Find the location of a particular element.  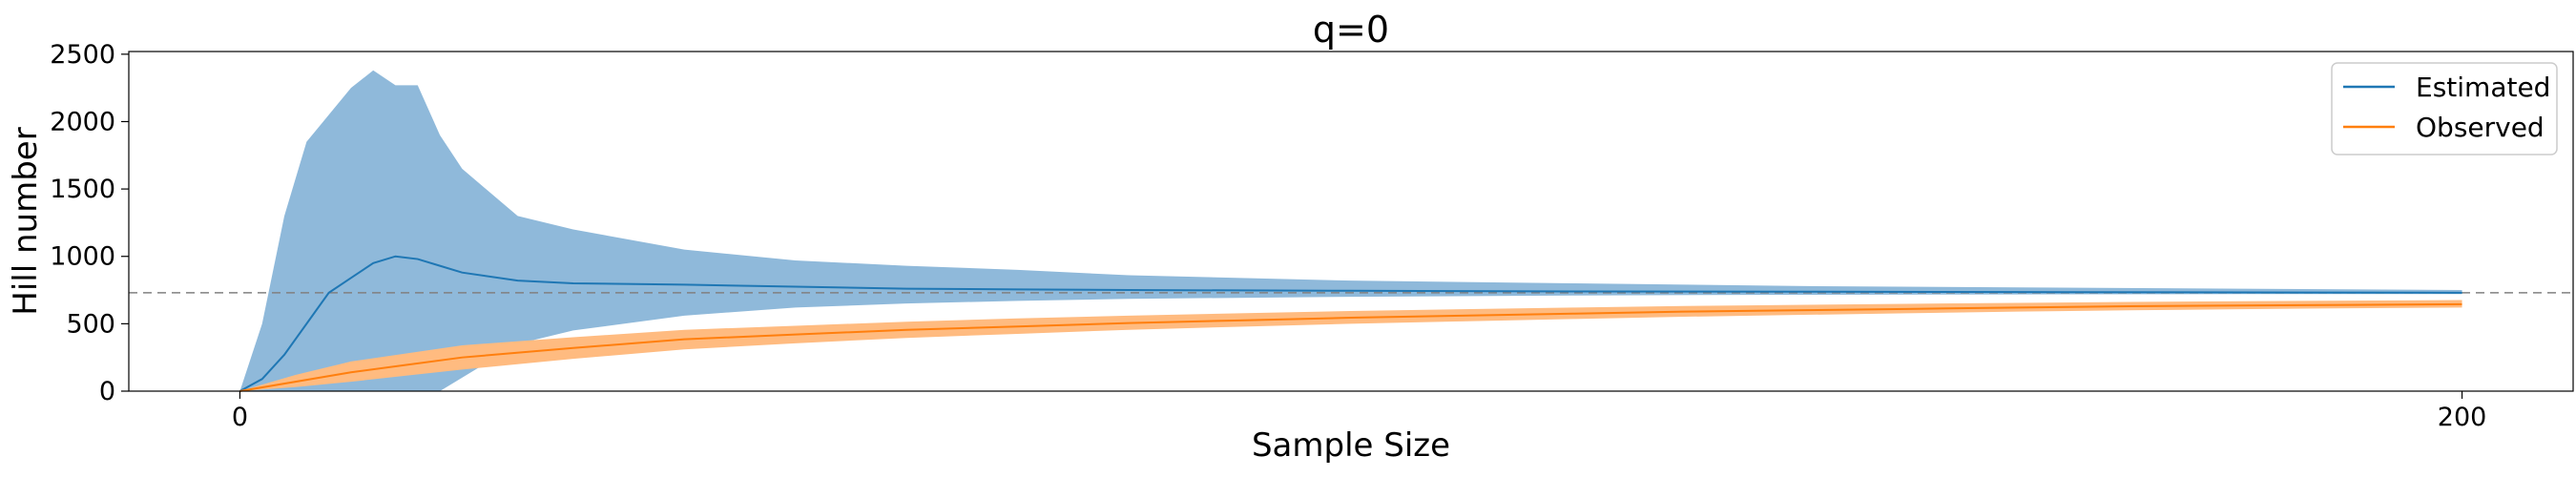

chart-title: q=0 is located at coordinates (1351, 30).